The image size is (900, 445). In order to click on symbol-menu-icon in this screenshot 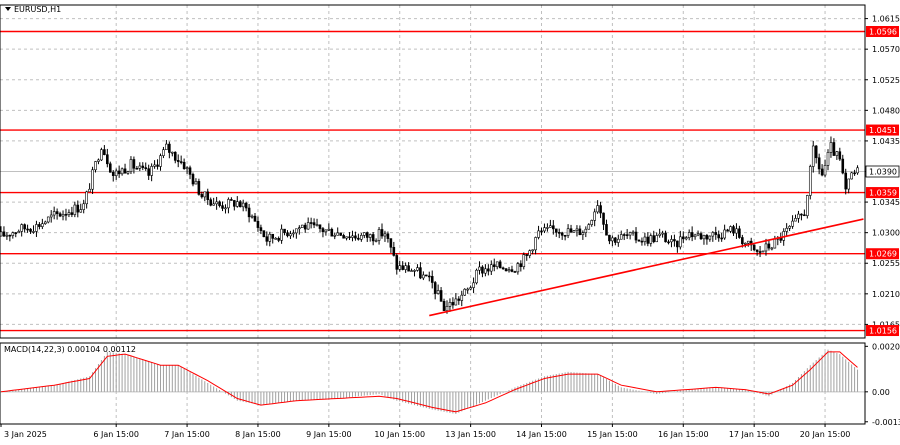, I will do `click(8, 9)`.